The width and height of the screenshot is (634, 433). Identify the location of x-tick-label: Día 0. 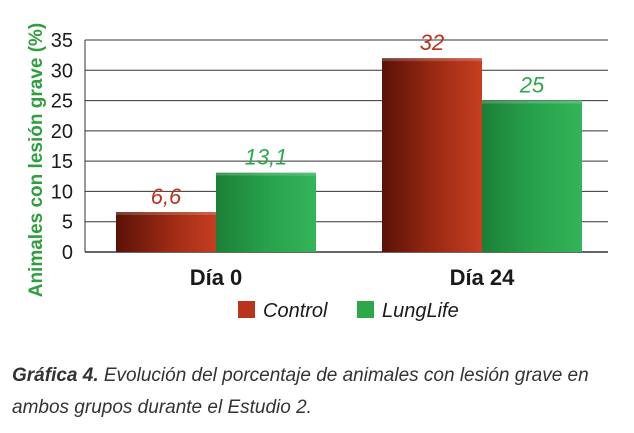
(216, 277).